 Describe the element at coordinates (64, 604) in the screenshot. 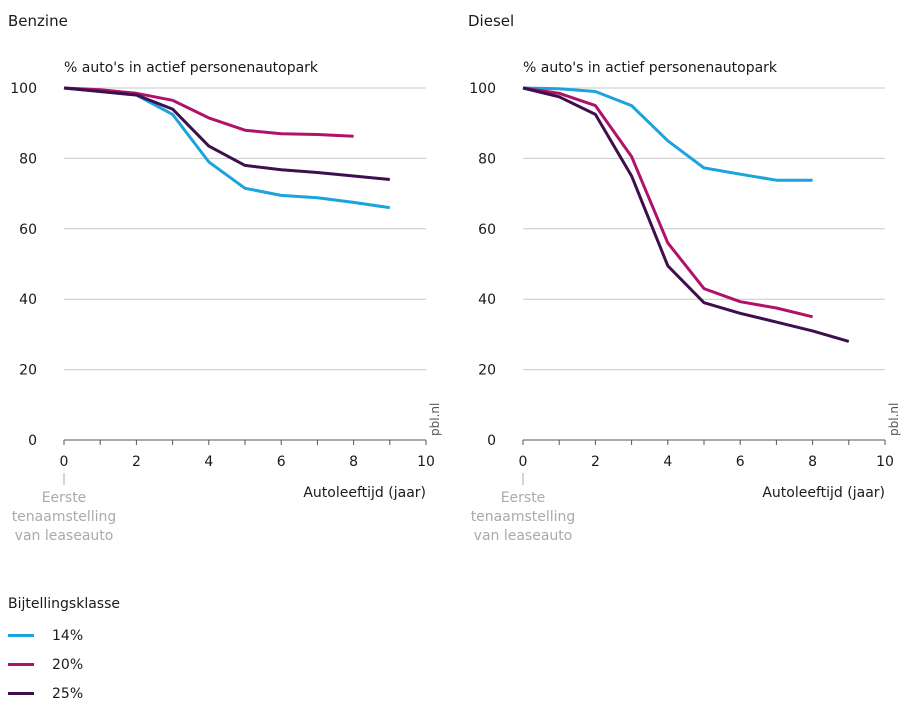

I see `legend-title: Bijtellingsklasse` at that location.